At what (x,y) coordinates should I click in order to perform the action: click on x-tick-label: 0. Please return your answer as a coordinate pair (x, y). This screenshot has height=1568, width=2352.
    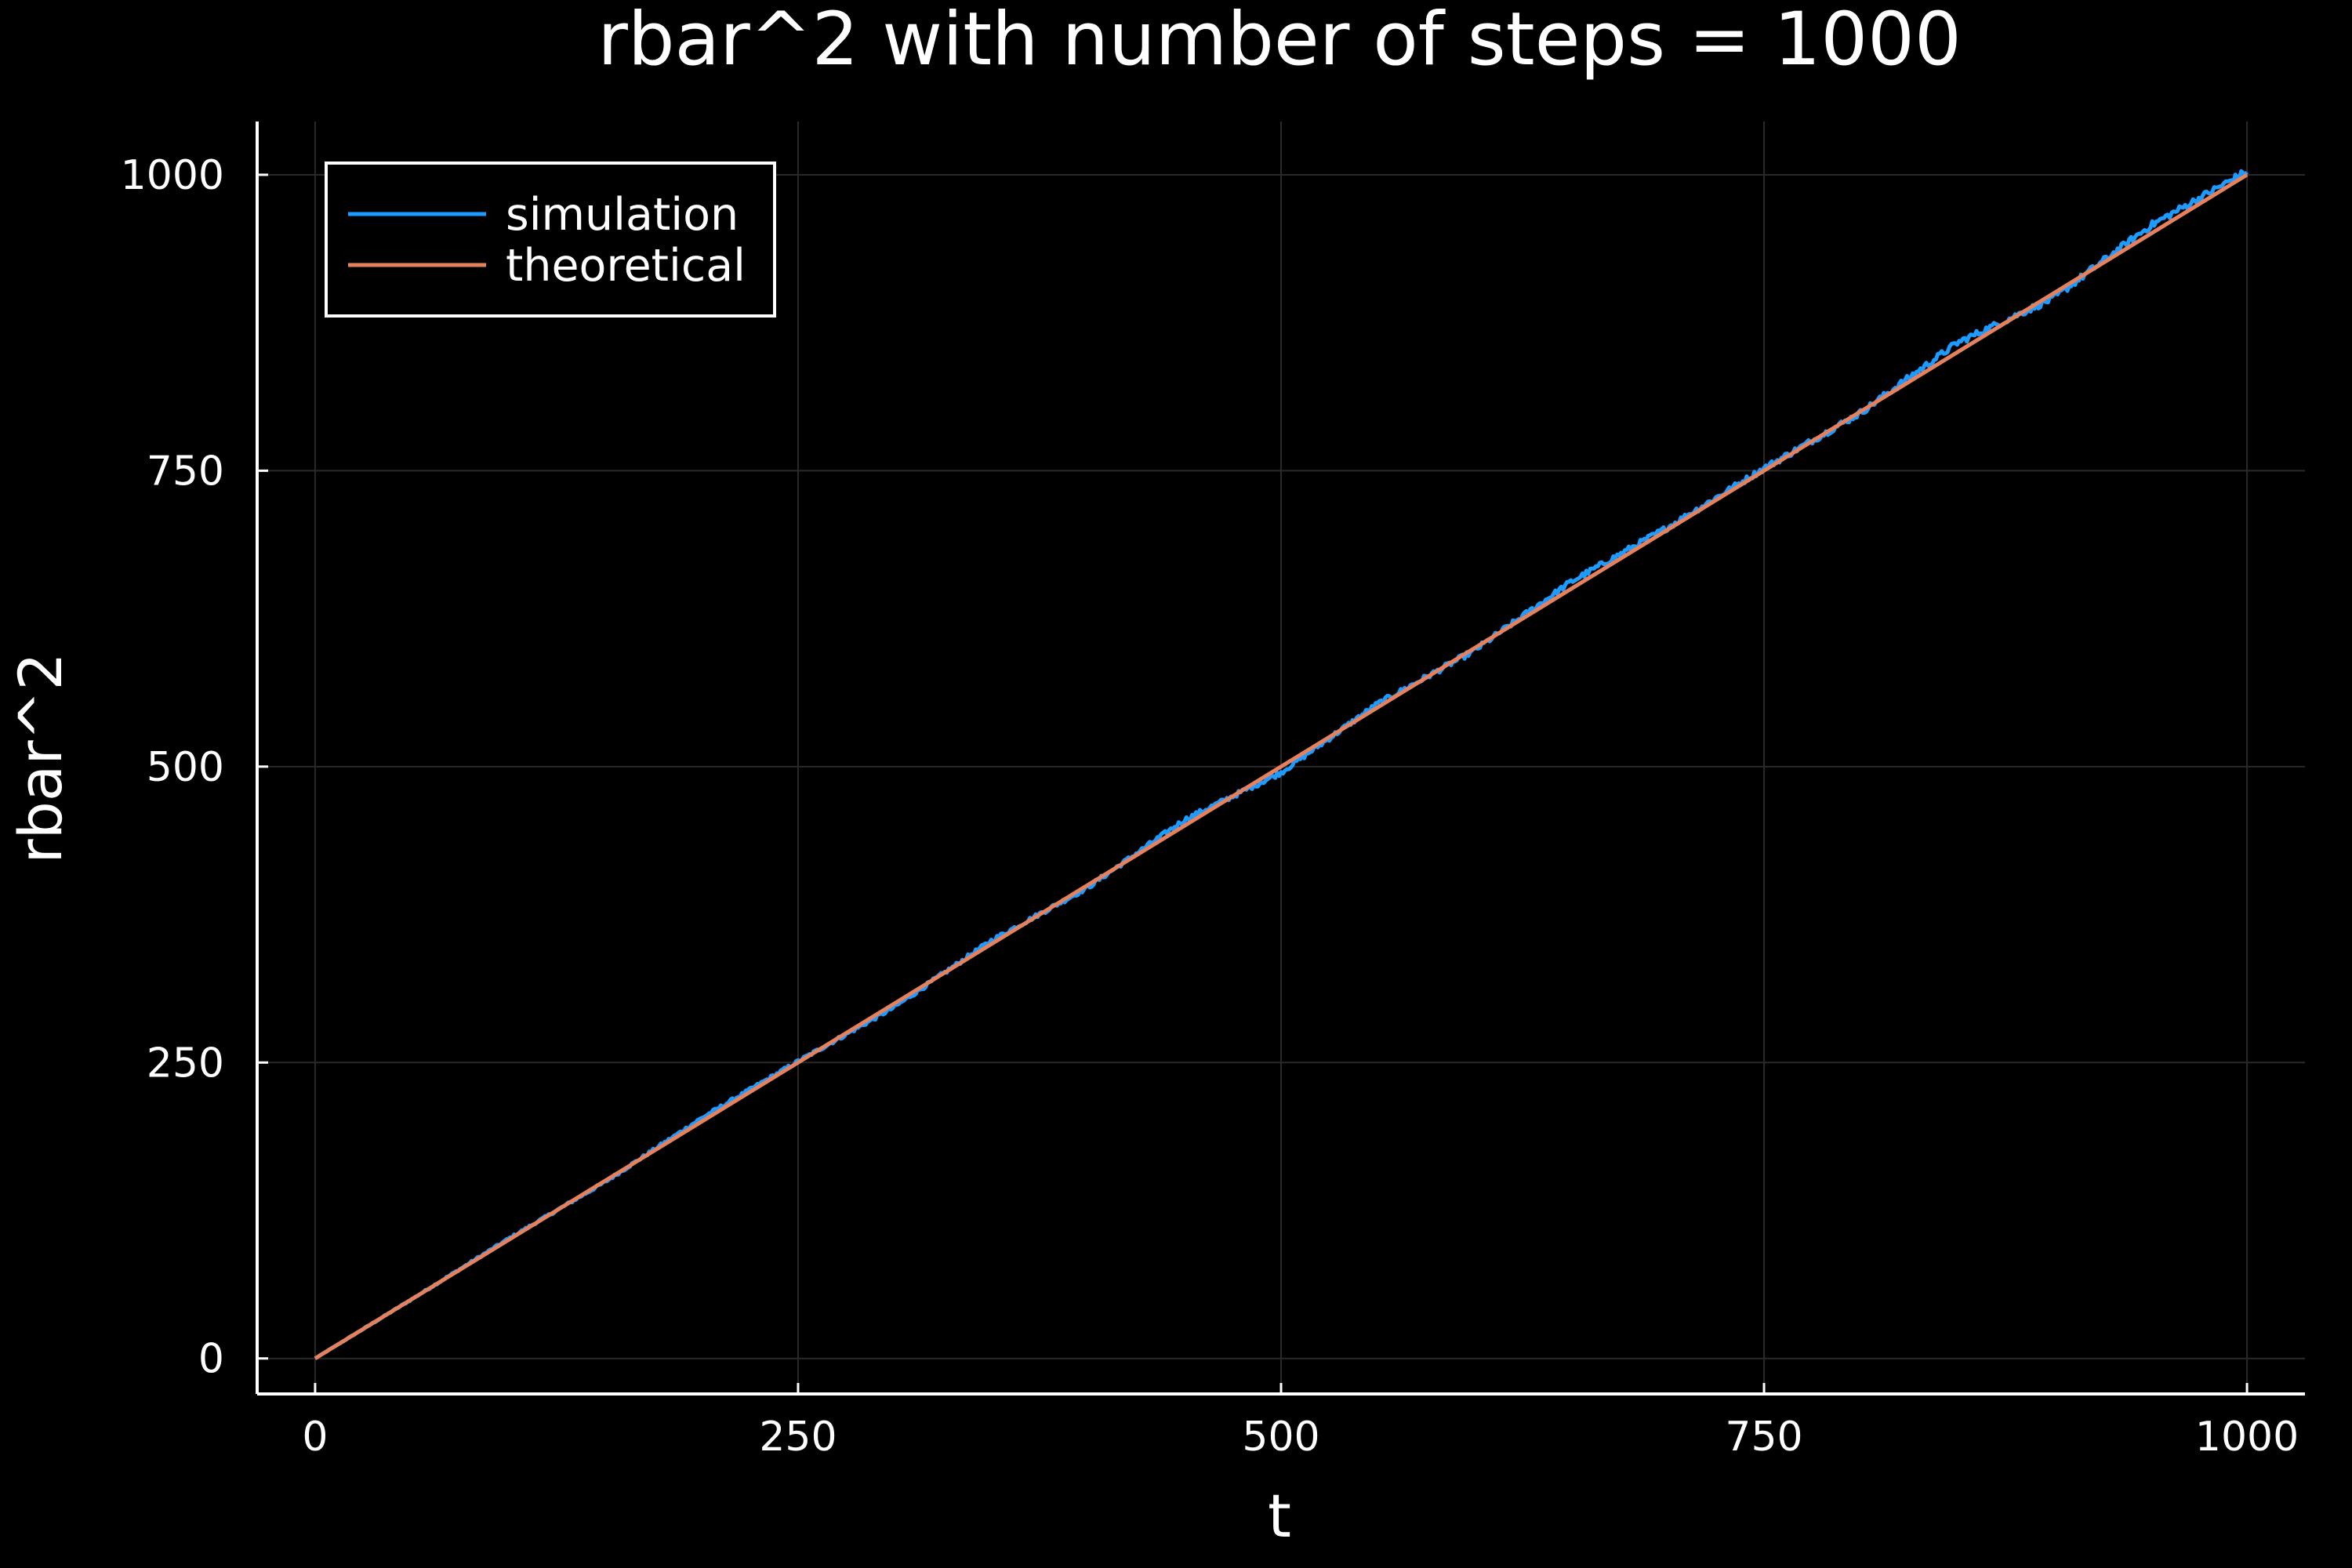
    Looking at the image, I should click on (315, 1437).